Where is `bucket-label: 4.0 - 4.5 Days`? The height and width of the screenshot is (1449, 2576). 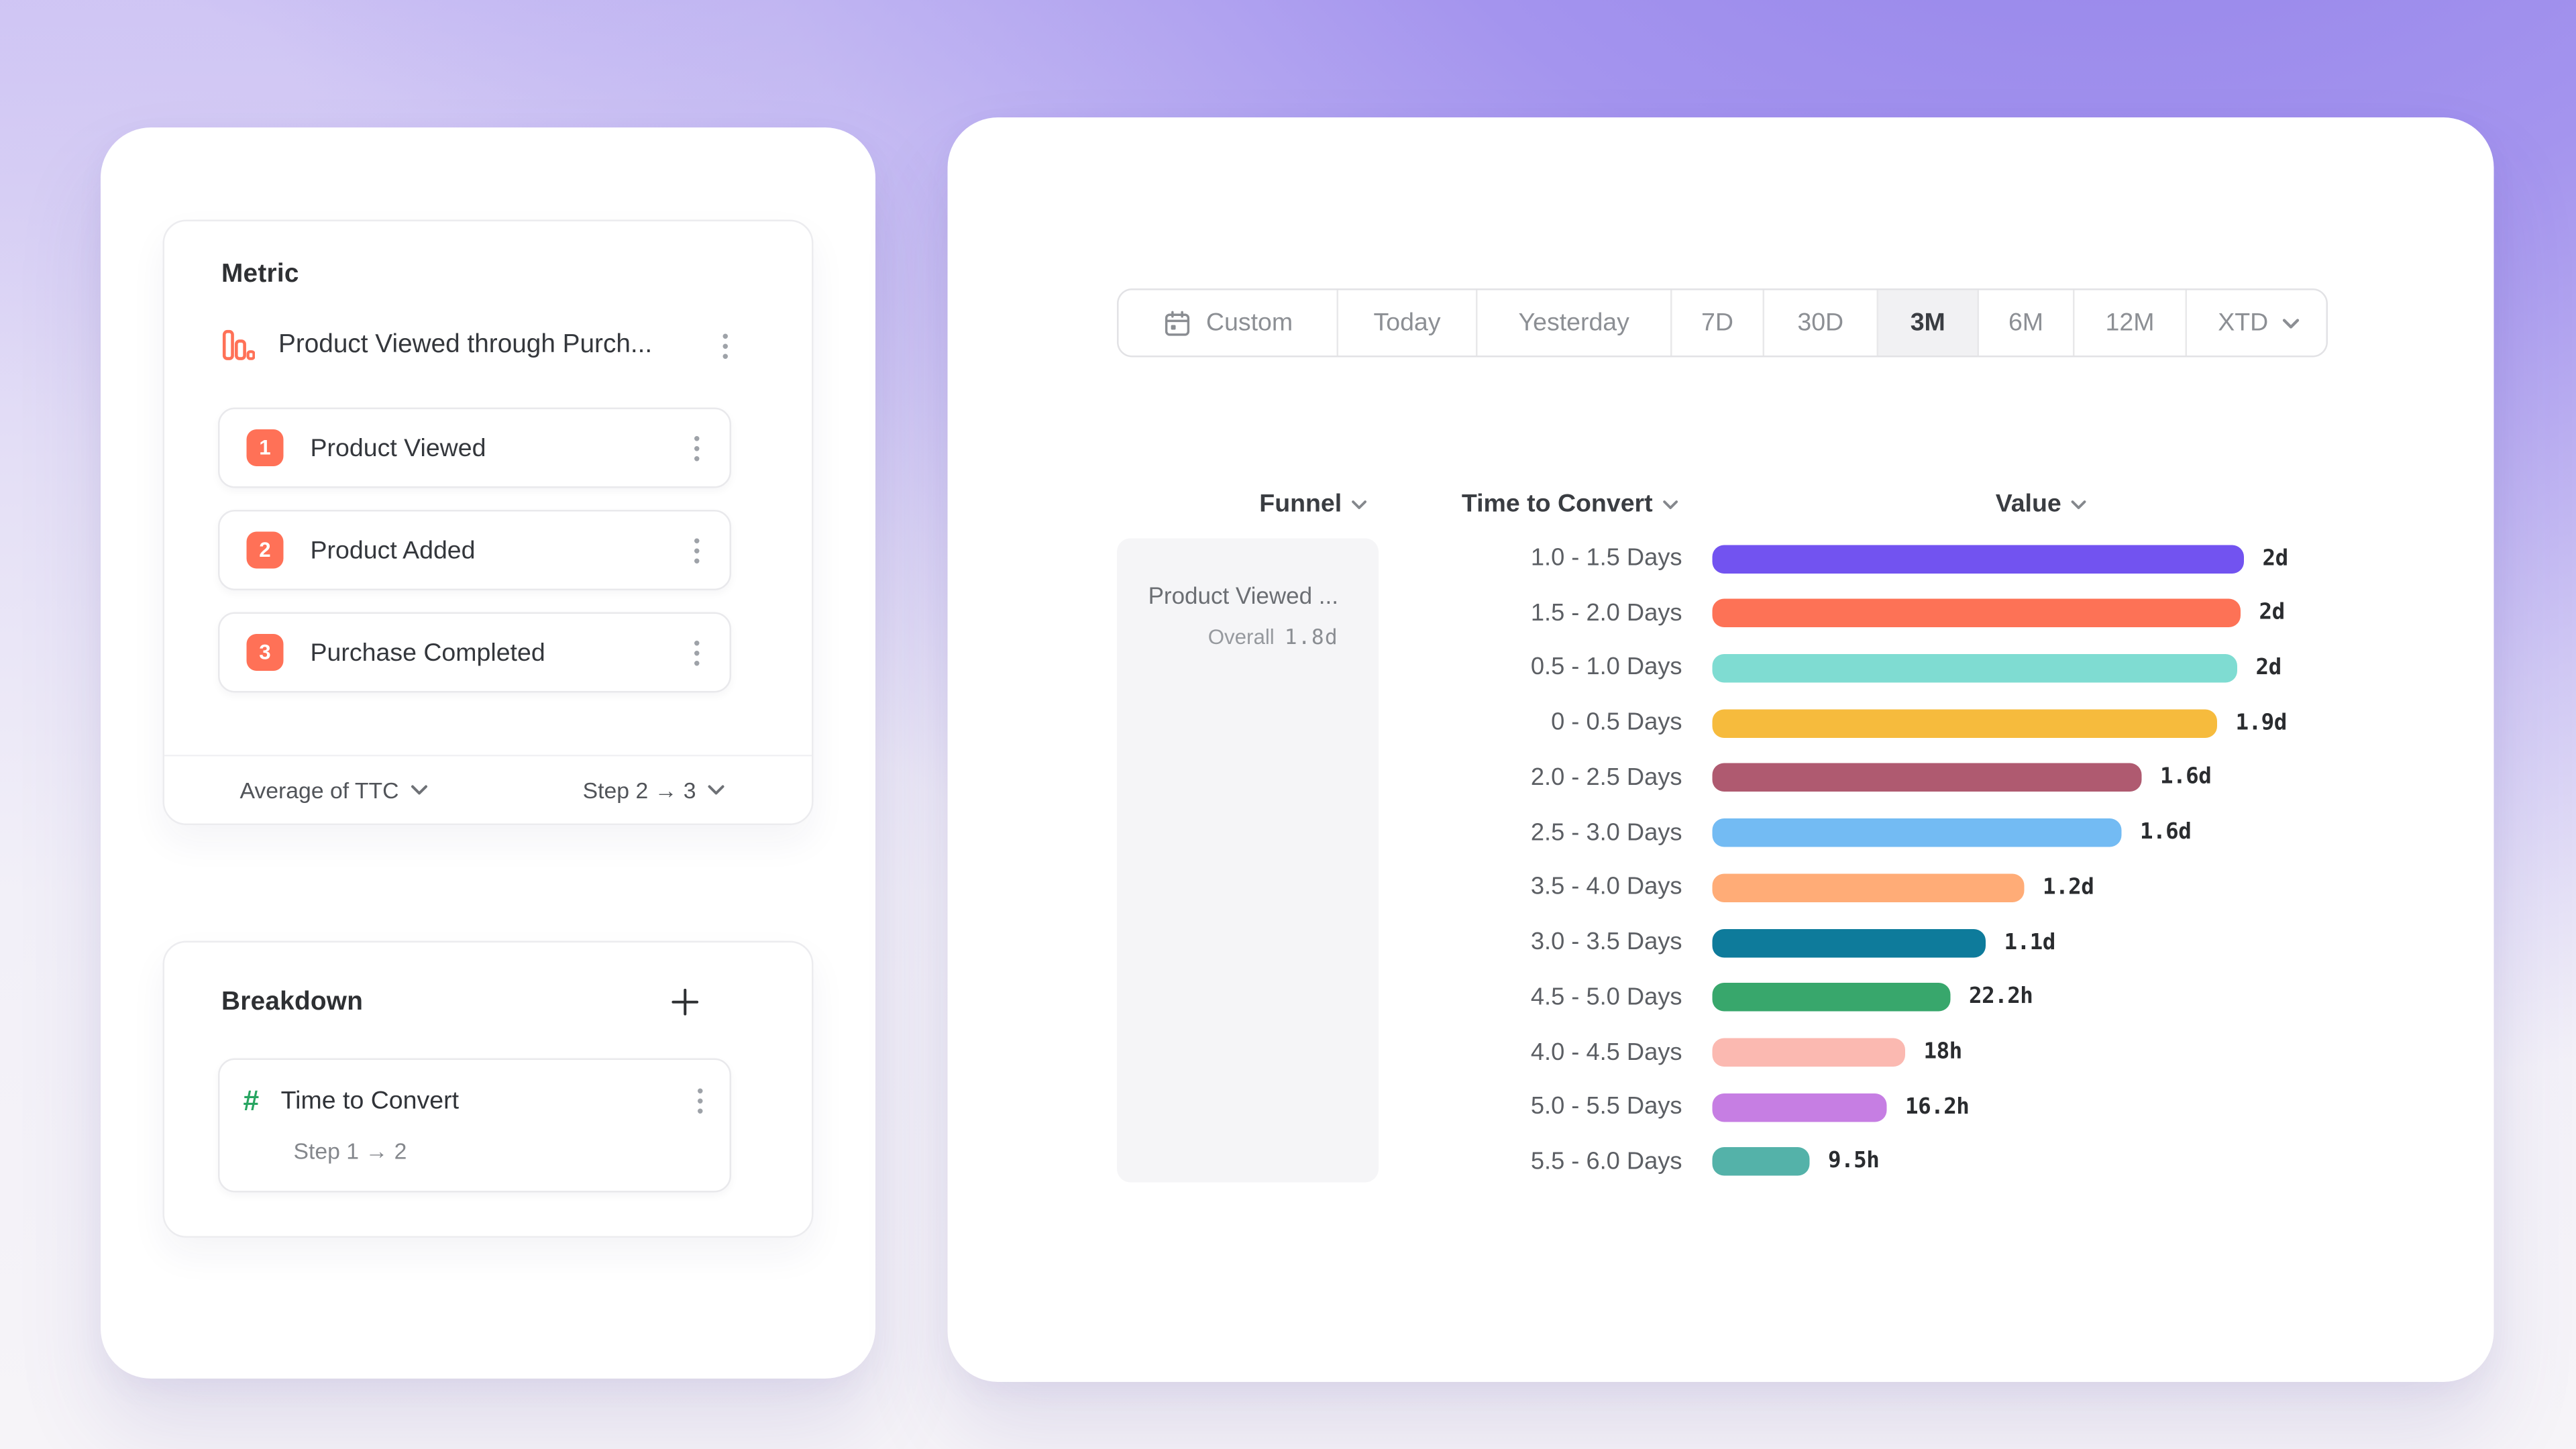
bucket-label: 4.0 - 4.5 Days is located at coordinates (1606, 1052).